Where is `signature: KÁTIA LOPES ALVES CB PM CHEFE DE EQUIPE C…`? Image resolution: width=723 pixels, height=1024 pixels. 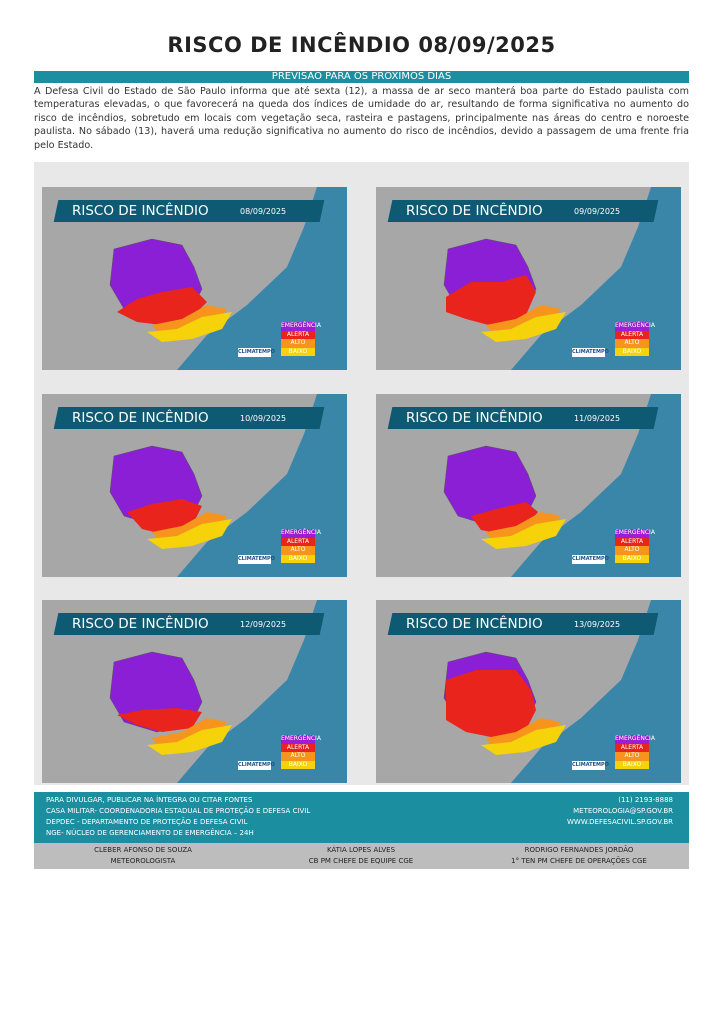
signature: KÁTIA LOPES ALVES CB PM CHEFE DE EQUIPE C… is located at coordinates (361, 856).